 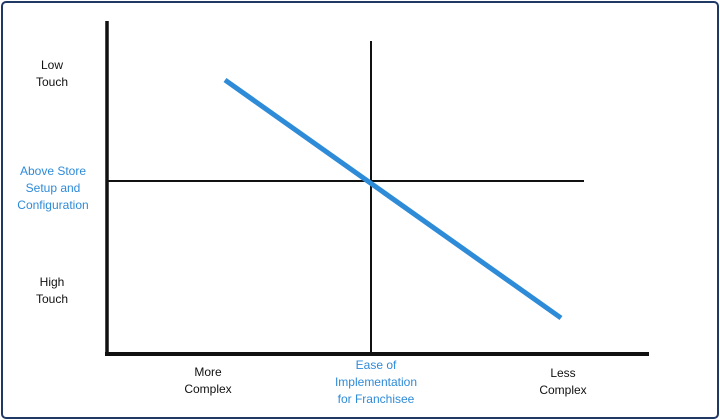 I want to click on x-axis-left-label: More Complex, so click(x=208, y=380).